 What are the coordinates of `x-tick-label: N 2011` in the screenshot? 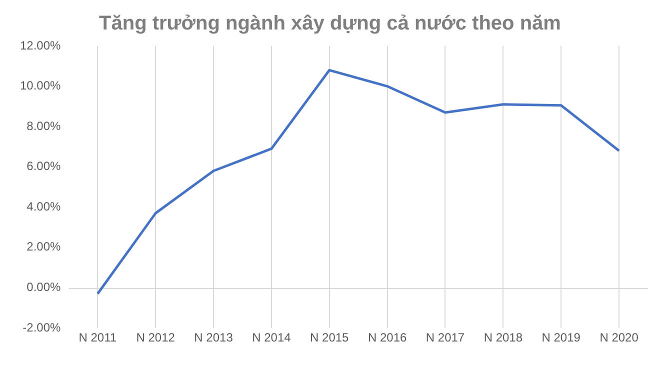 It's located at (97, 337).